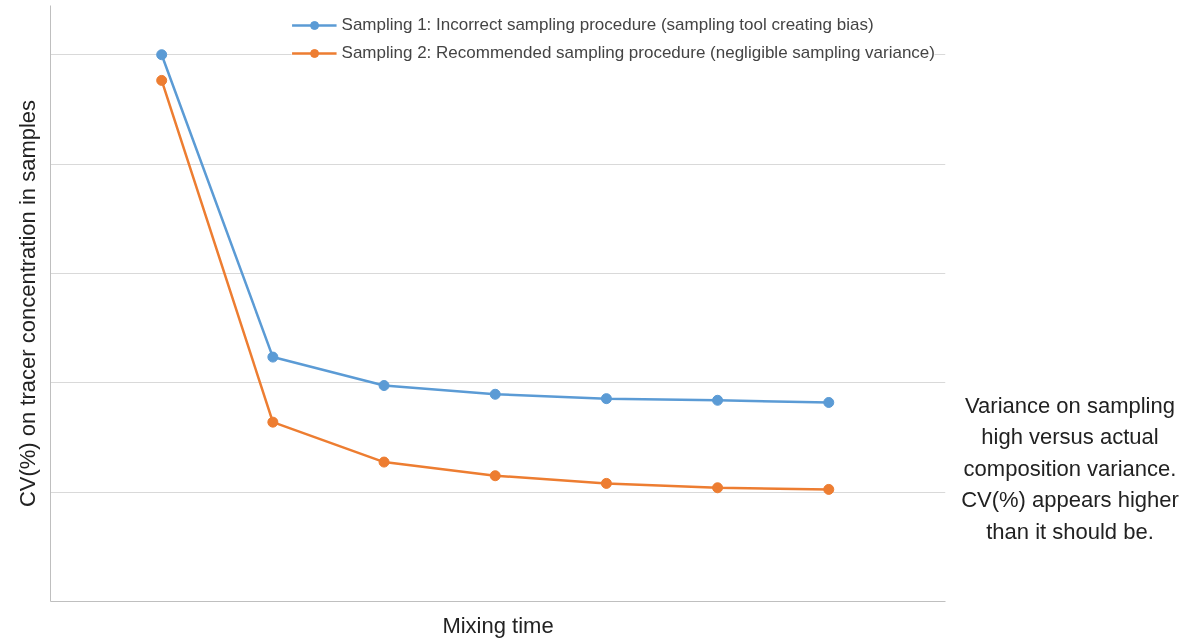  I want to click on text: Variance on sampling high versus actual composition variance. CV(%) appears higher than it should be., so click(1070, 469).